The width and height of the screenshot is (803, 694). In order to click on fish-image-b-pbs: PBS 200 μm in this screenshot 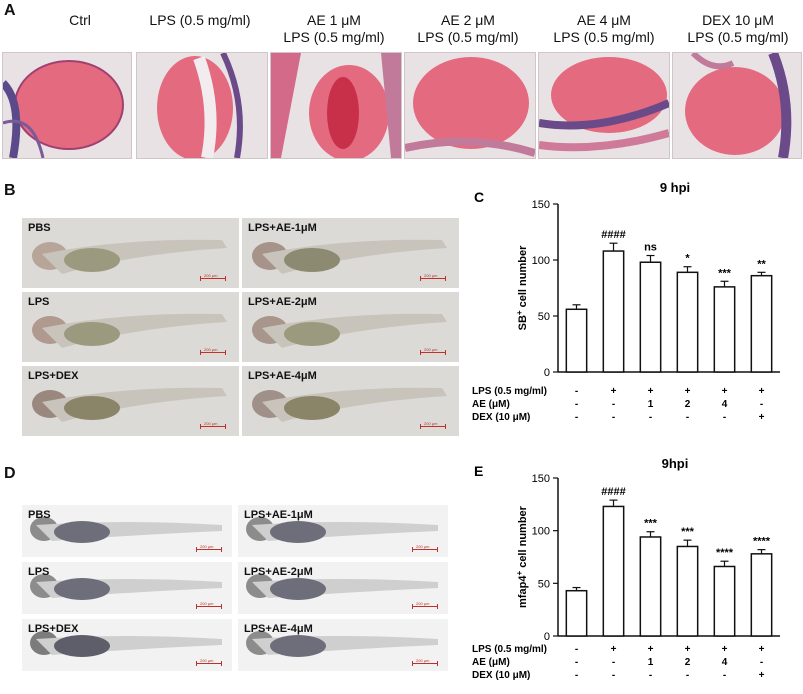, I will do `click(130, 253)`.